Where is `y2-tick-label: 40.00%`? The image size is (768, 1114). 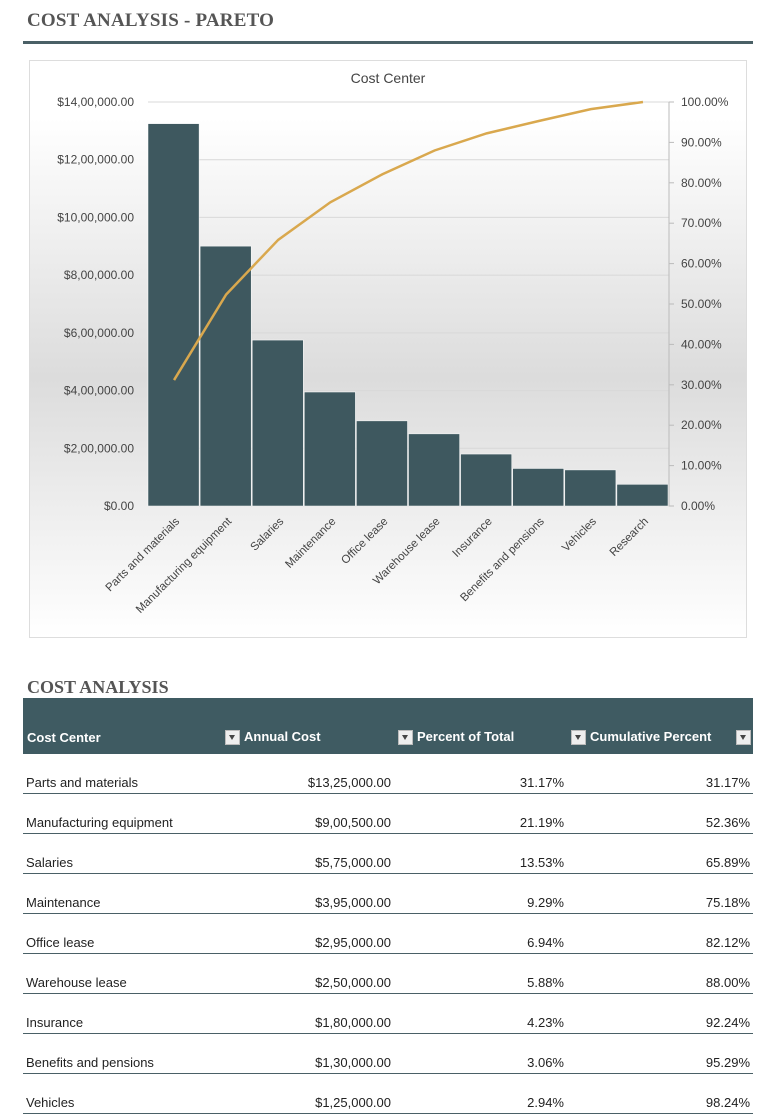 y2-tick-label: 40.00% is located at coordinates (701, 344).